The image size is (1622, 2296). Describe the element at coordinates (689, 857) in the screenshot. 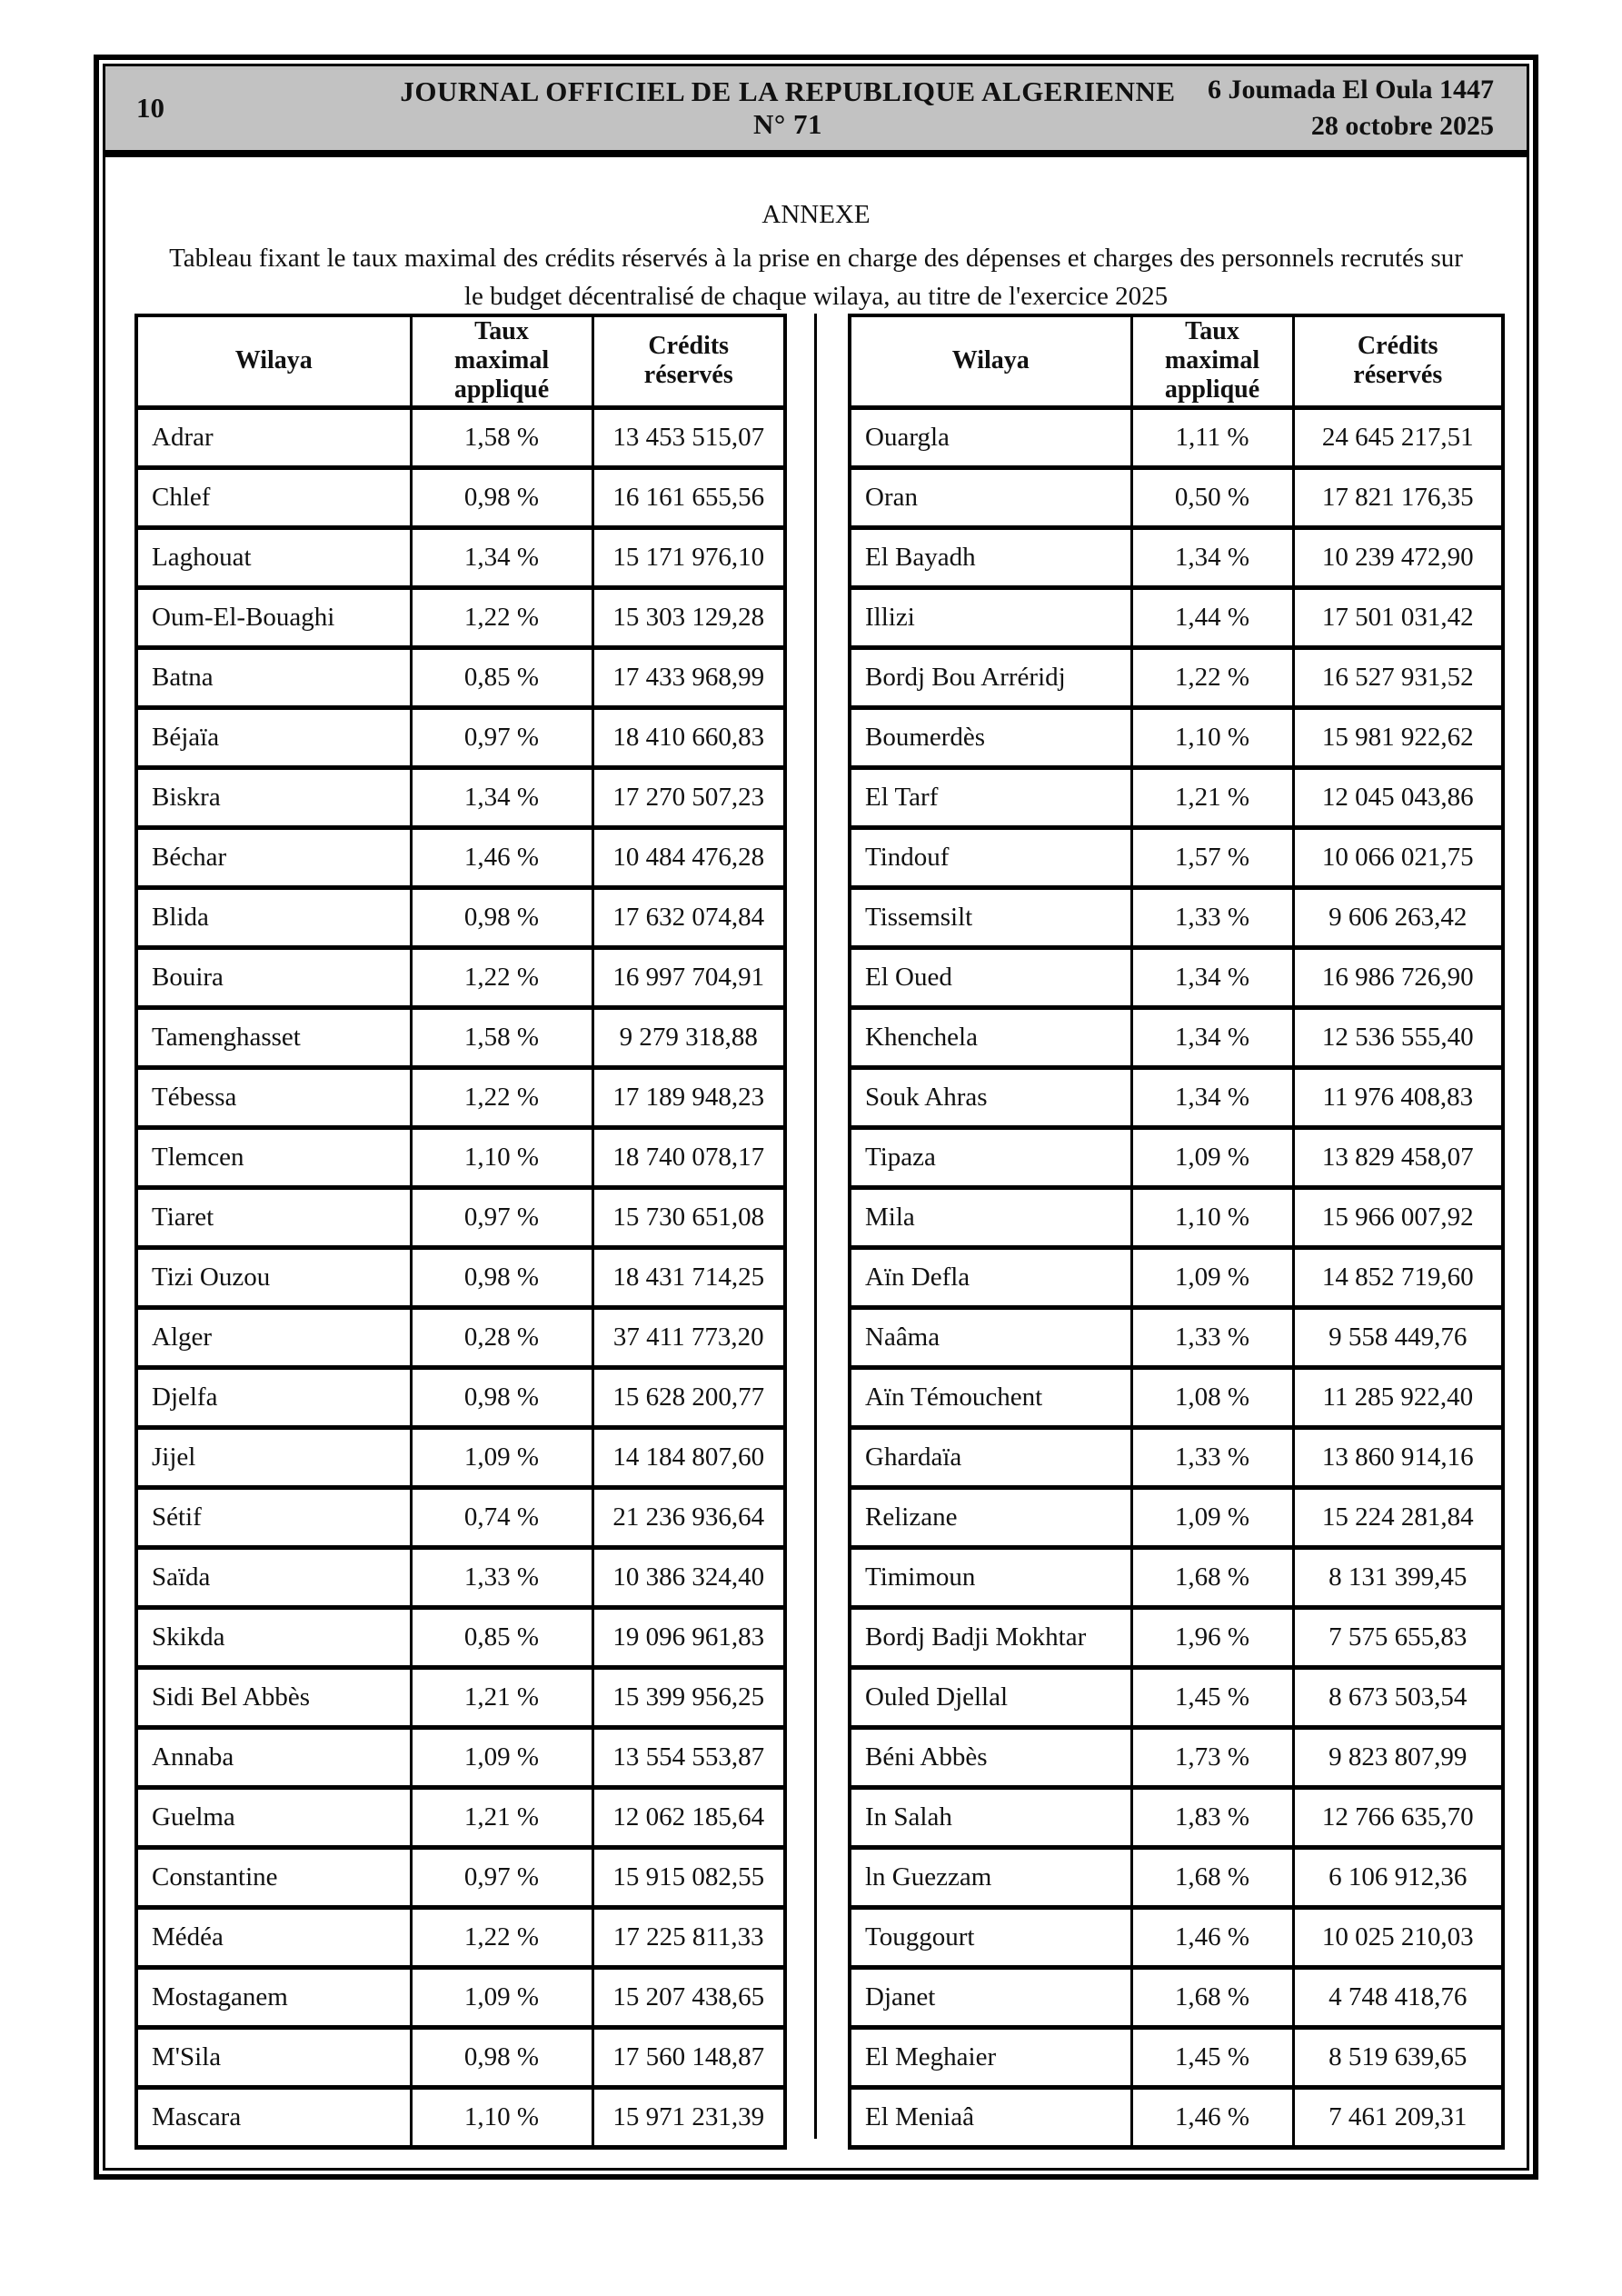

I see `credits-cell: 10 484 476,28` at that location.